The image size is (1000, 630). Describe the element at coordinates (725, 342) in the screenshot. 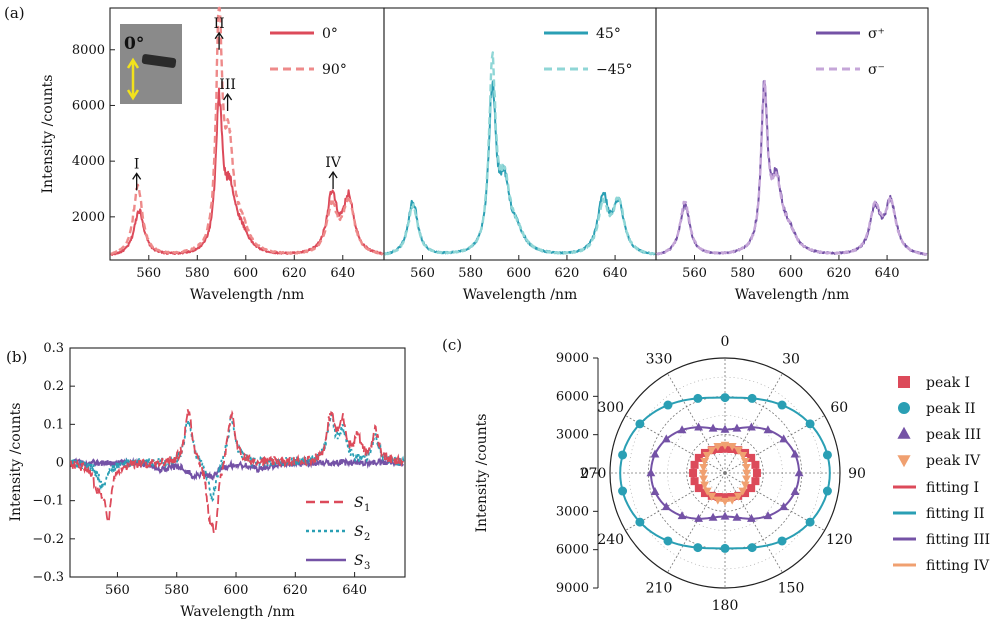

I see `polar-angle-label: 0` at that location.